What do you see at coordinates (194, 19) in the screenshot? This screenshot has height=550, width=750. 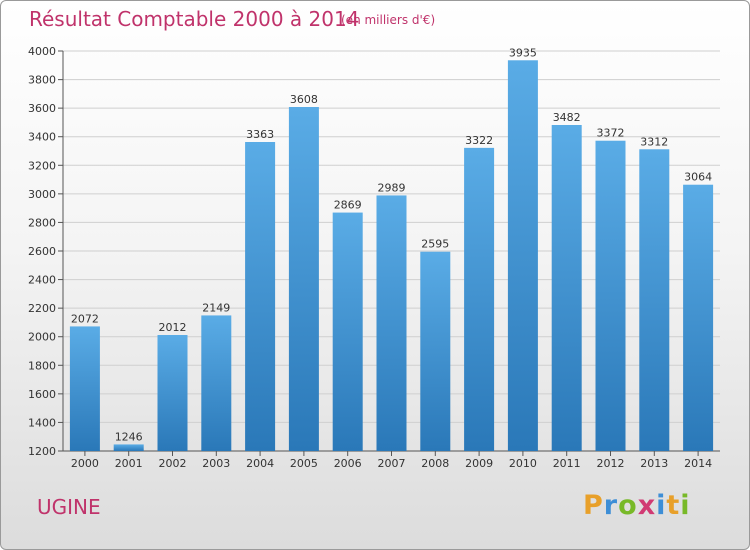 I see `chart-title: Résultat Comptable 2000 à 2014` at bounding box center [194, 19].